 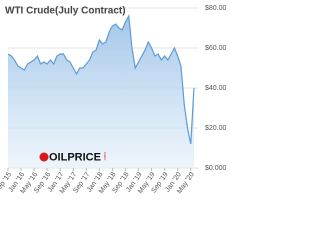 What do you see at coordinates (216, 48) in the screenshot?
I see `y-tick-label: $60.00` at bounding box center [216, 48].